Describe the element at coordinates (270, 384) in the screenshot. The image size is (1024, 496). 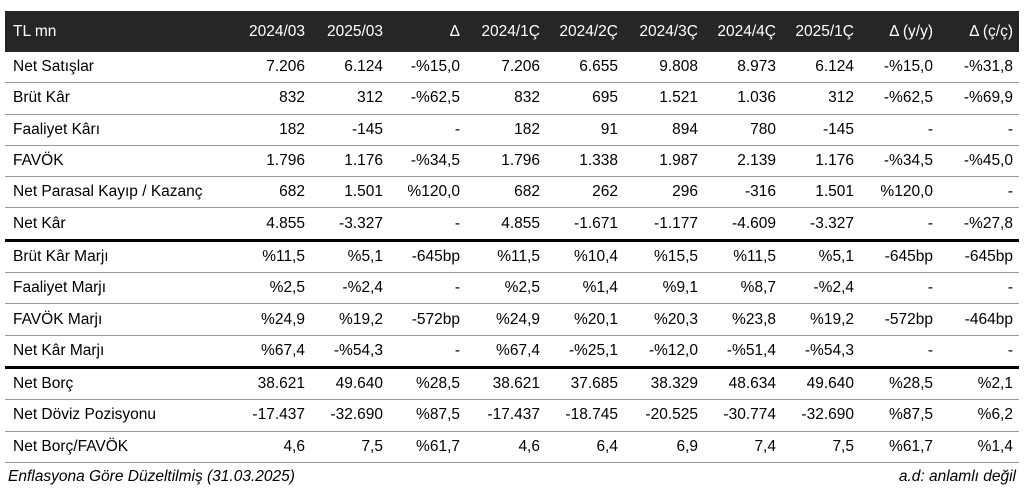
I see `table-cell: 38.621` at that location.